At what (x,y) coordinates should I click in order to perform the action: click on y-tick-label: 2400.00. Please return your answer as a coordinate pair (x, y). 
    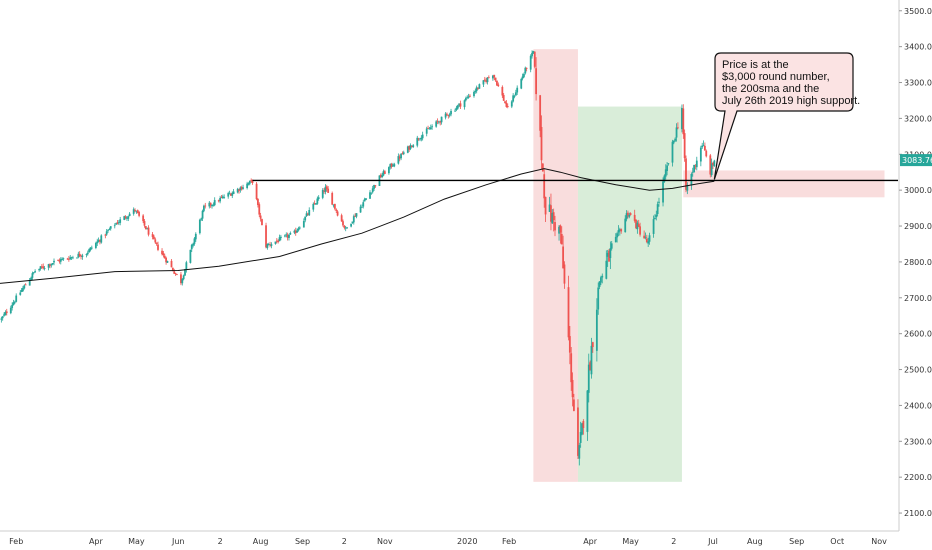
    Looking at the image, I should click on (918, 405).